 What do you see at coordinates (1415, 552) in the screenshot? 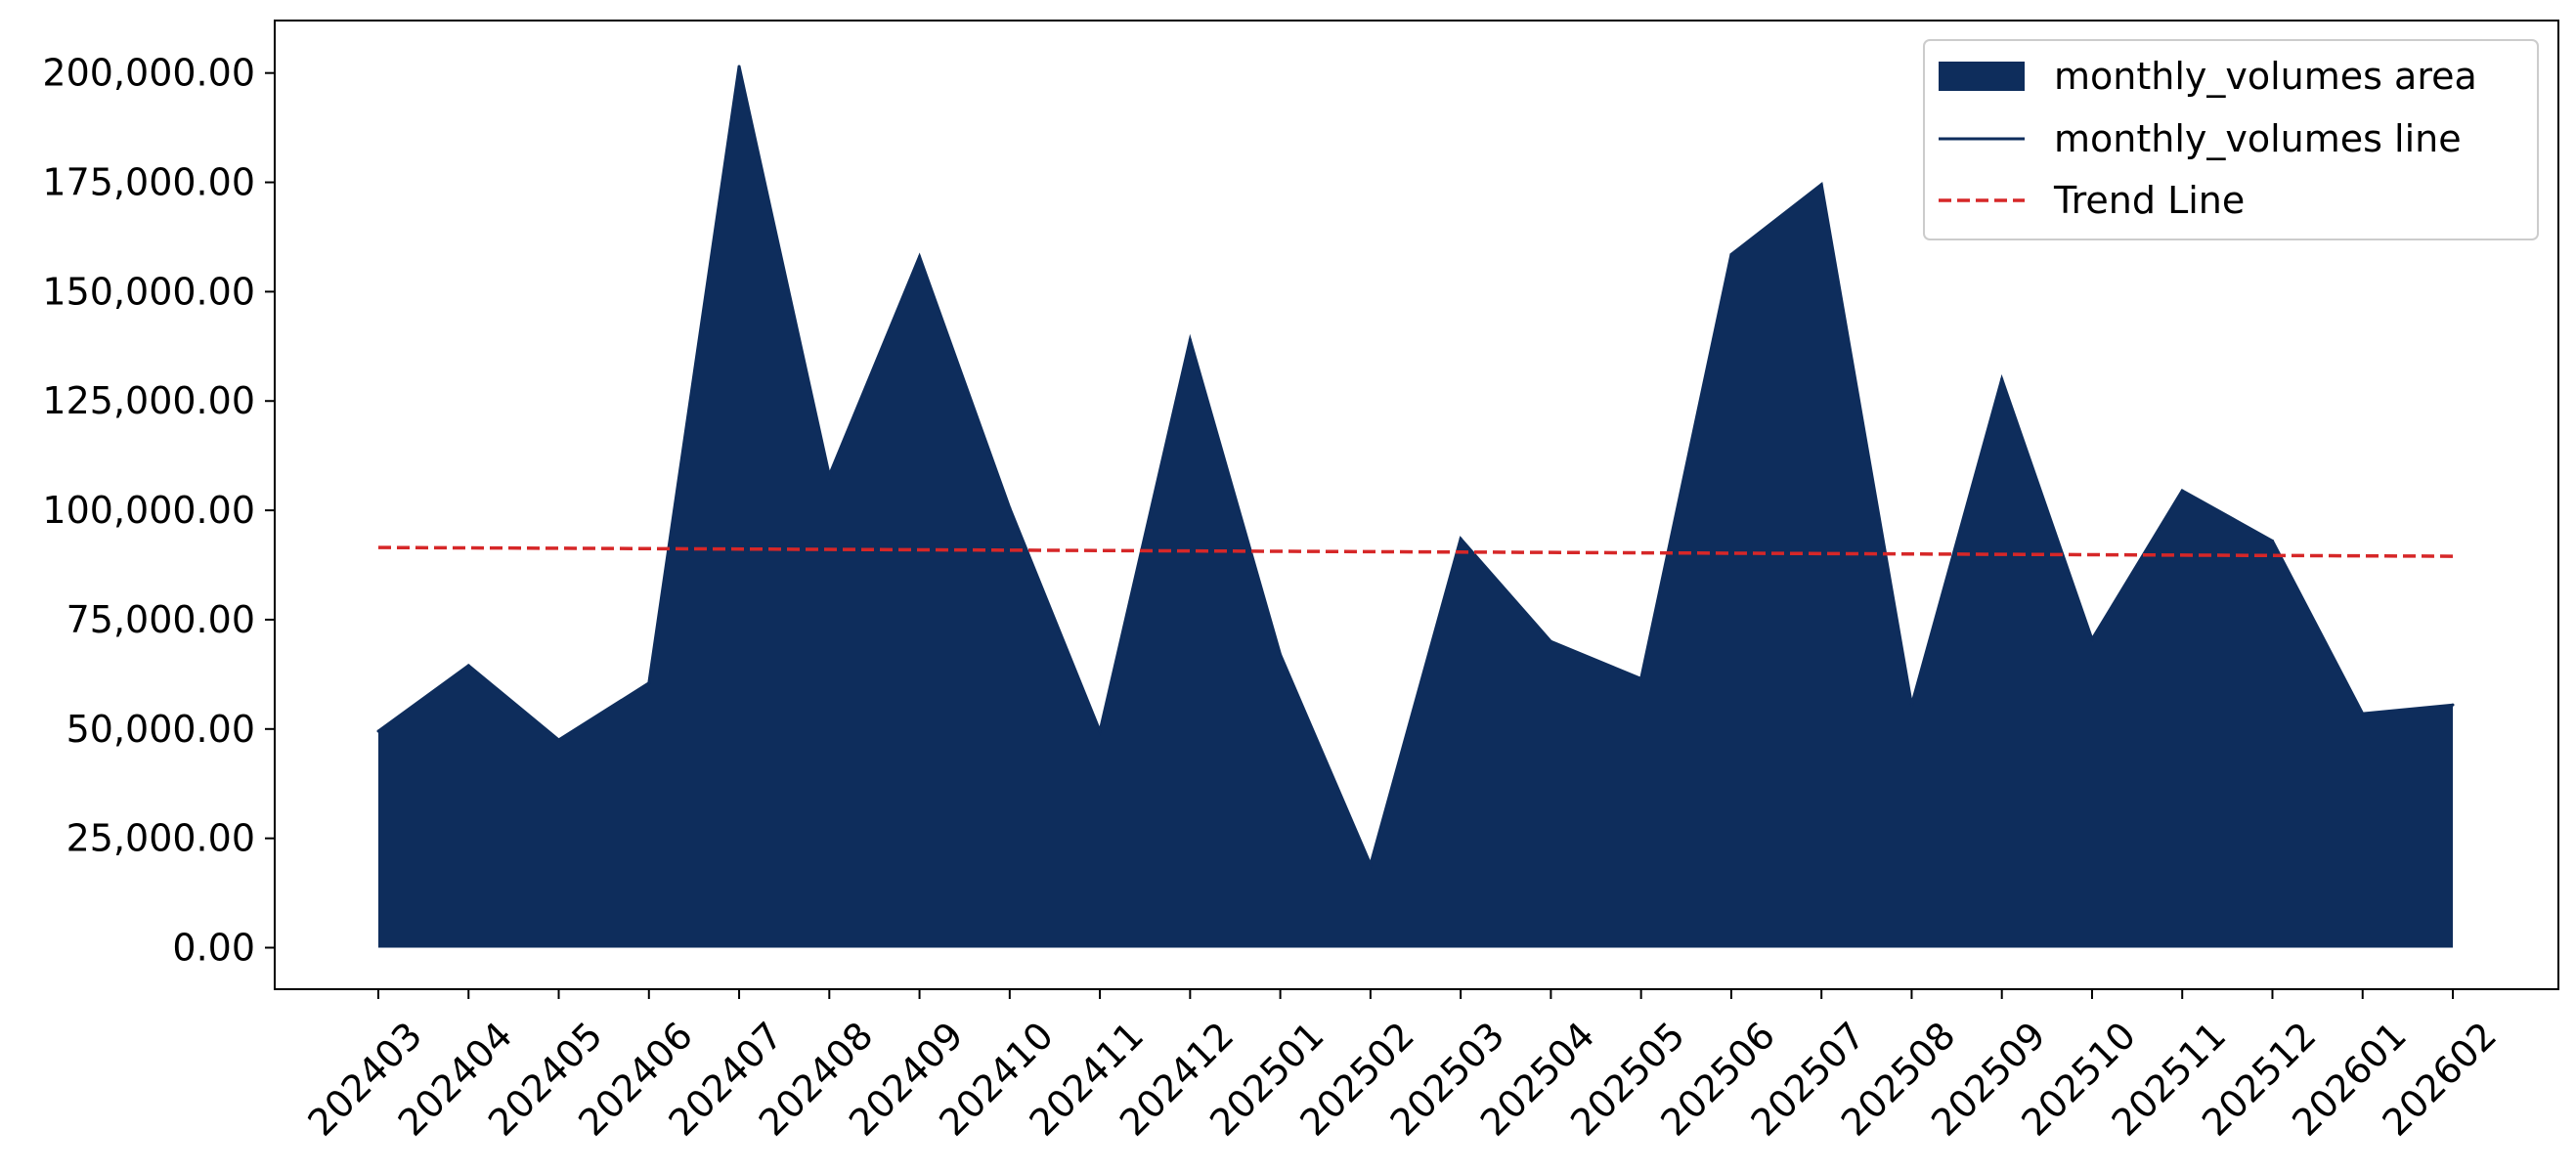
I see `trend-line` at bounding box center [1415, 552].